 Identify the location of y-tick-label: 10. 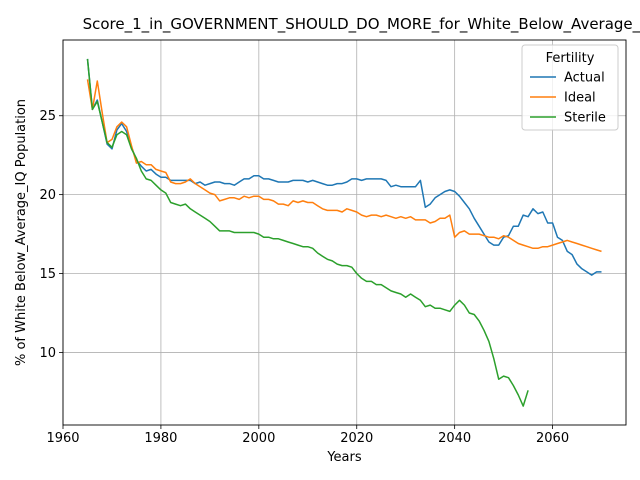
(47, 353).